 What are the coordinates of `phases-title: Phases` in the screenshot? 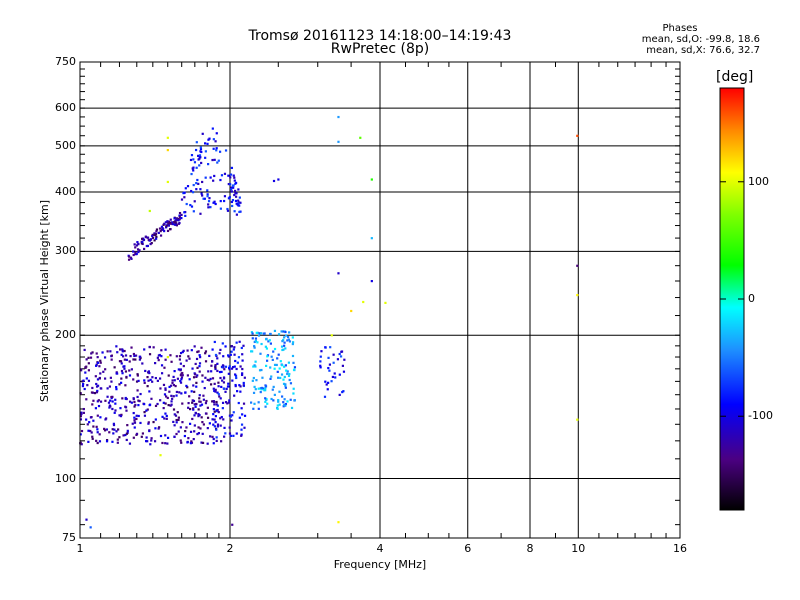 It's located at (680, 28).